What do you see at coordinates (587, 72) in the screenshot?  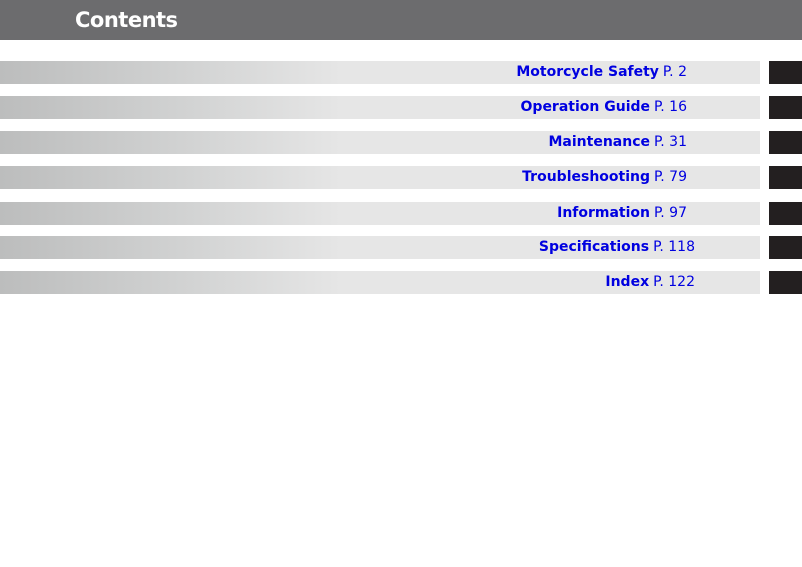 I see `toc-link: Motorcycle Safety` at bounding box center [587, 72].